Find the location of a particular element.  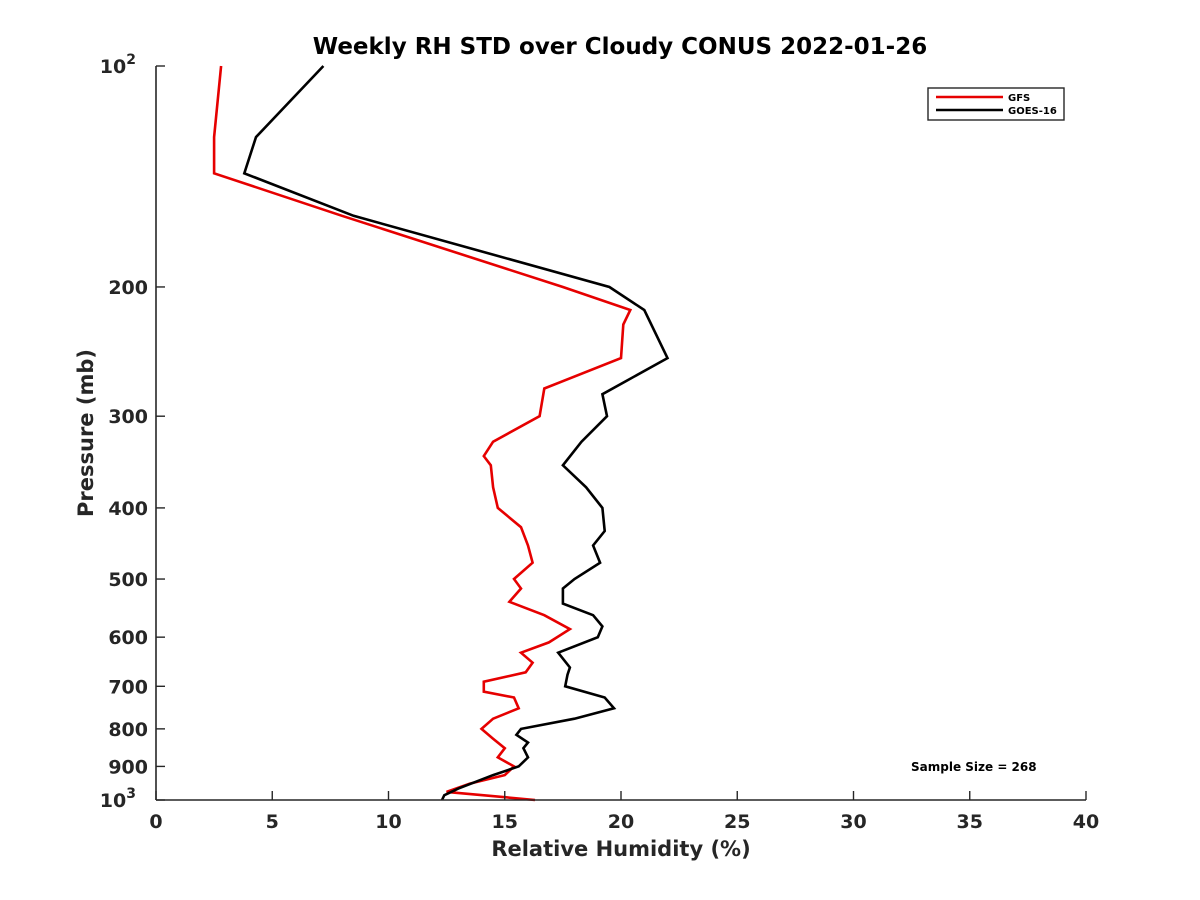

x-tick-label: 10 is located at coordinates (388, 822).